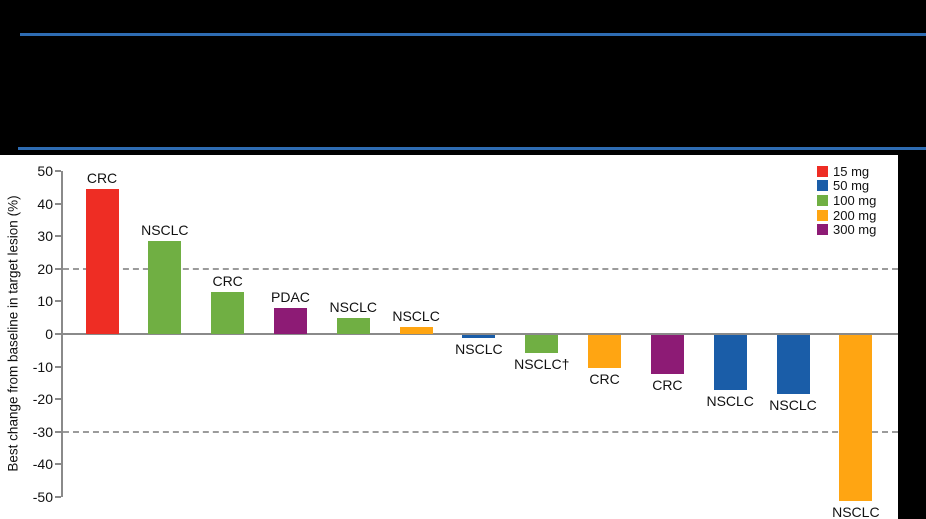 The image size is (926, 519). Describe the element at coordinates (42, 464) in the screenshot. I see `y-tick-label--40: -40` at that location.